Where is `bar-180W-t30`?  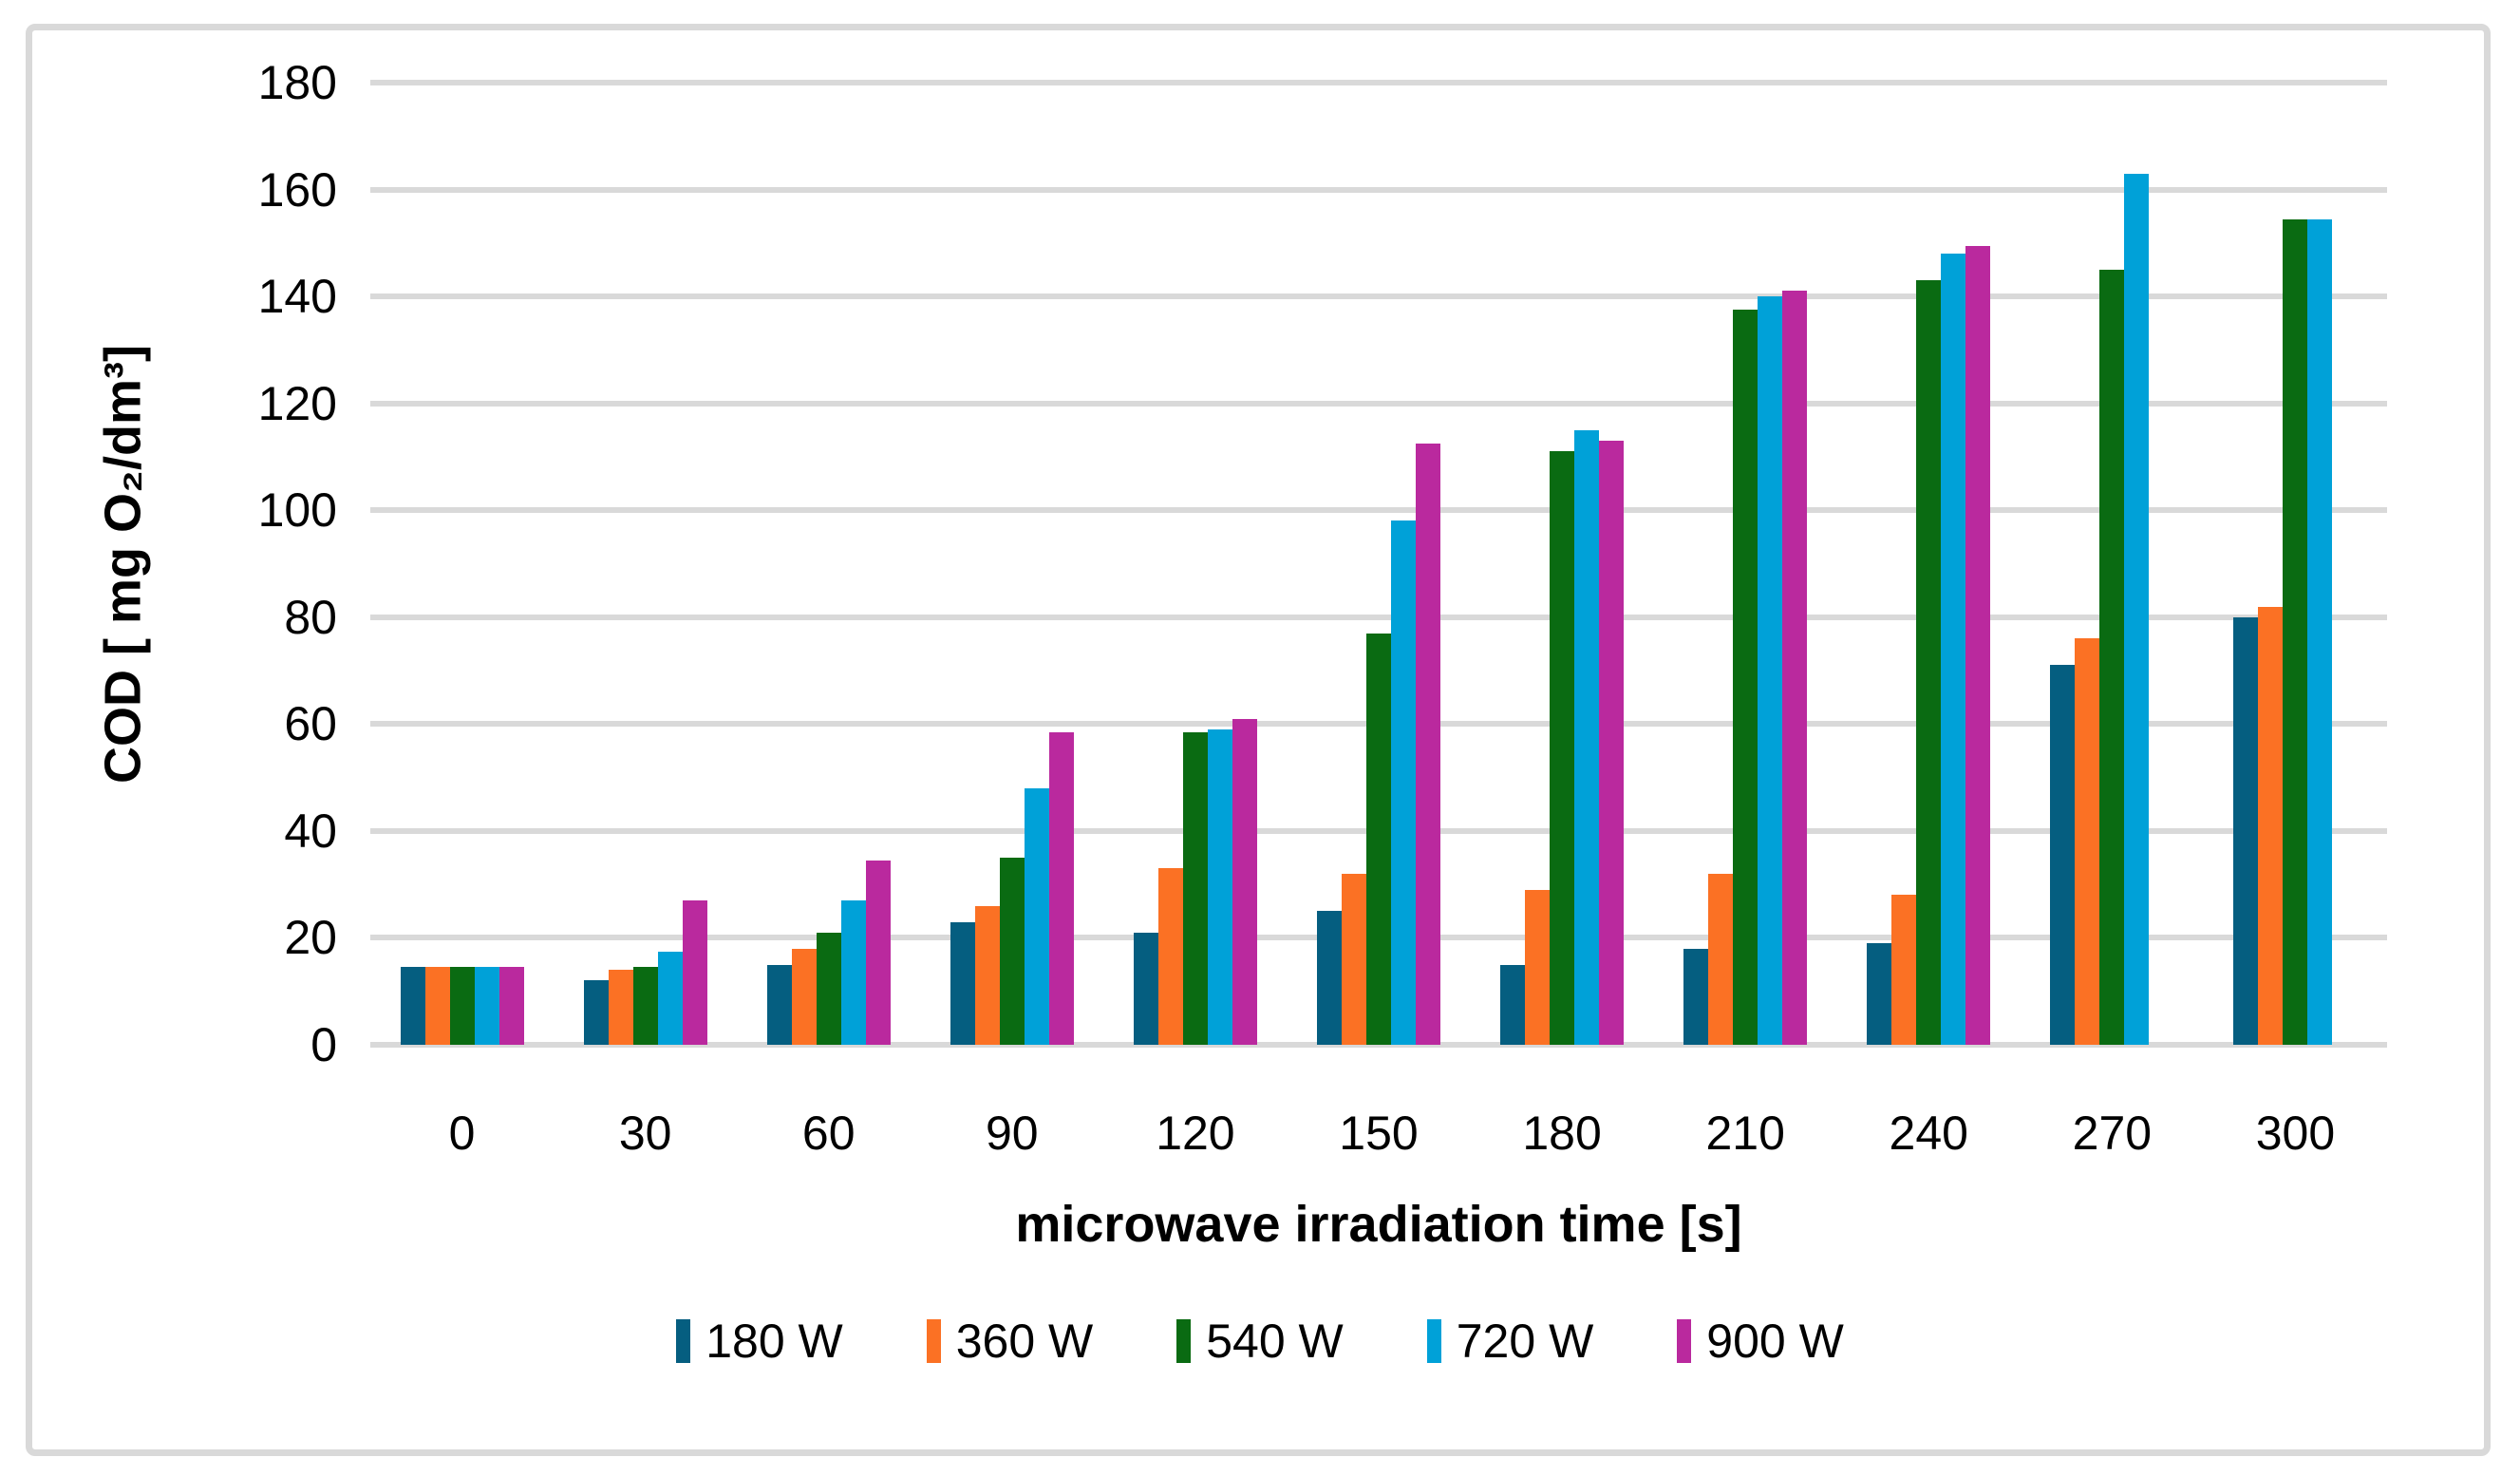
bar-180W-t30 is located at coordinates (596, 1012).